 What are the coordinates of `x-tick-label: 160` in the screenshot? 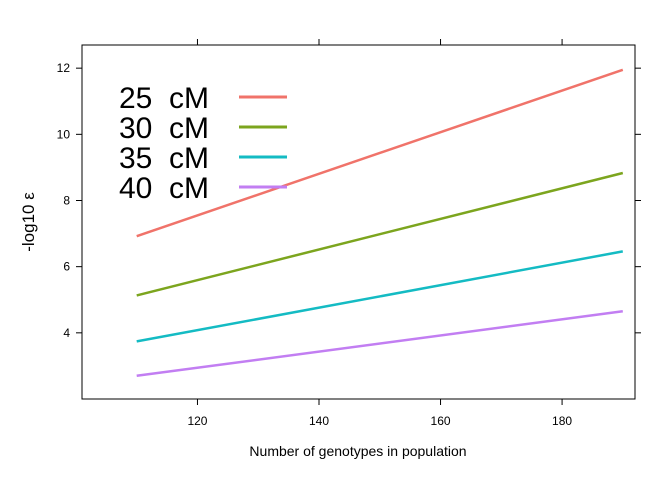 It's located at (441, 421).